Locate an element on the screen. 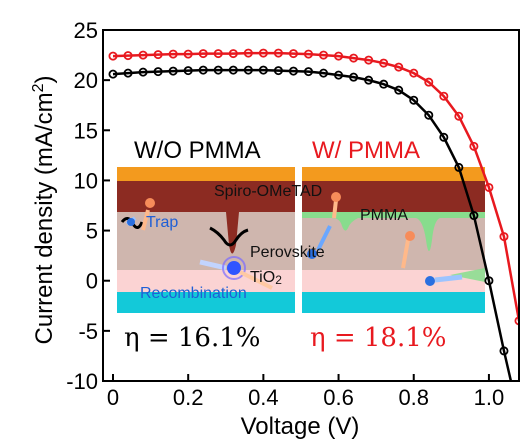 The image size is (522, 439). orange-layer-left is located at coordinates (206, 174).